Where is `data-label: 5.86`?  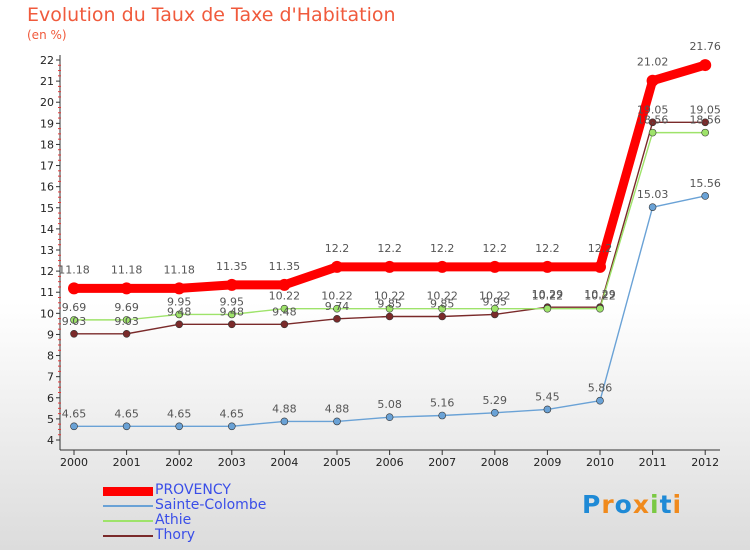
data-label: 5.86 is located at coordinates (600, 388).